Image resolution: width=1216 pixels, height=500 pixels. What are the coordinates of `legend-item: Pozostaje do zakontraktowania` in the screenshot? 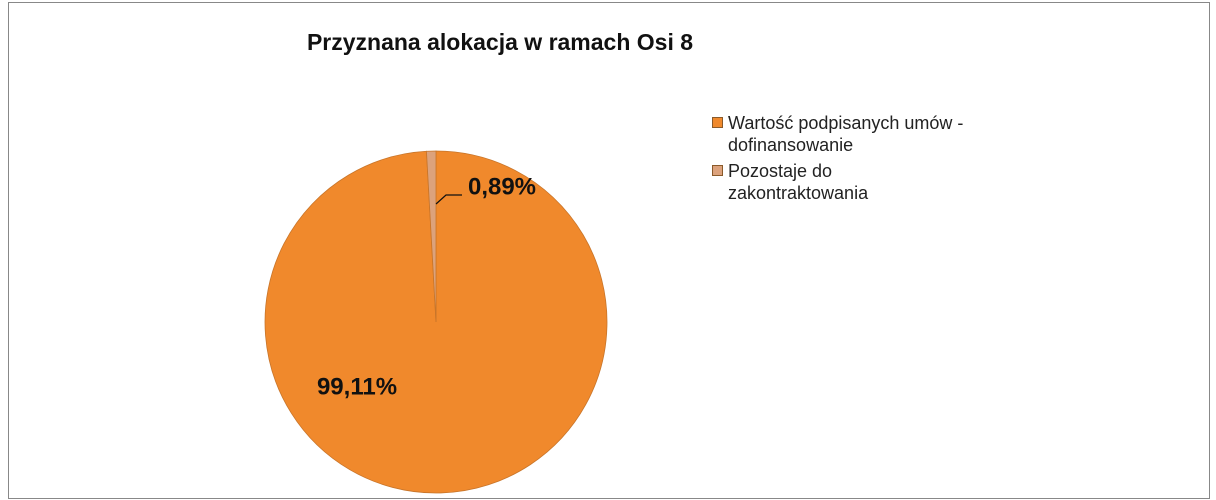 It's located at (842, 182).